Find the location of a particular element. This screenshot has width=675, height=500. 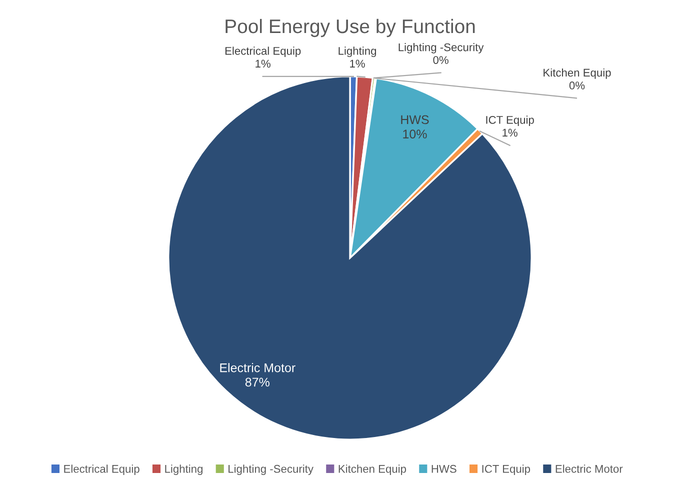

slice-label: Lighting -Security is located at coordinates (441, 48).